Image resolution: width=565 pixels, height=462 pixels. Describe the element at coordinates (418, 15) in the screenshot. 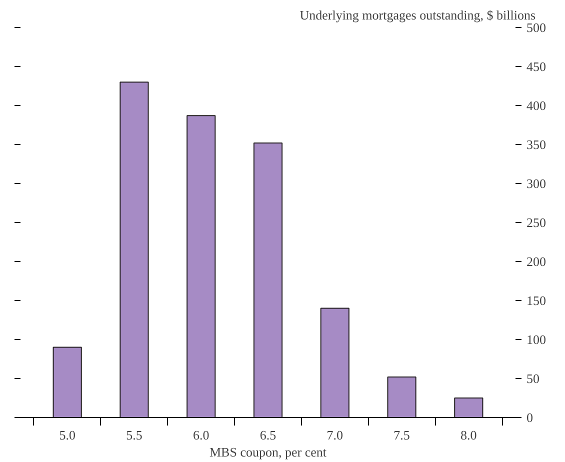

I see `y-axis-title: Underlying mortgages outstanding, $ billions` at that location.